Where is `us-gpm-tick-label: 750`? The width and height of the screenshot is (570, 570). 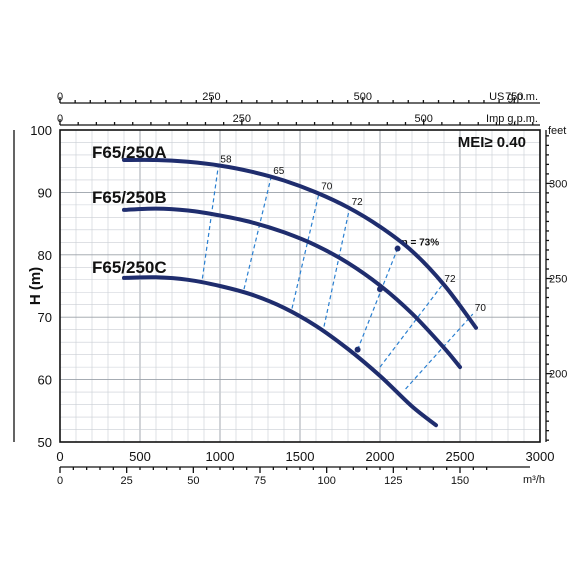
us-gpm-tick-label: 750 is located at coordinates (514, 97).